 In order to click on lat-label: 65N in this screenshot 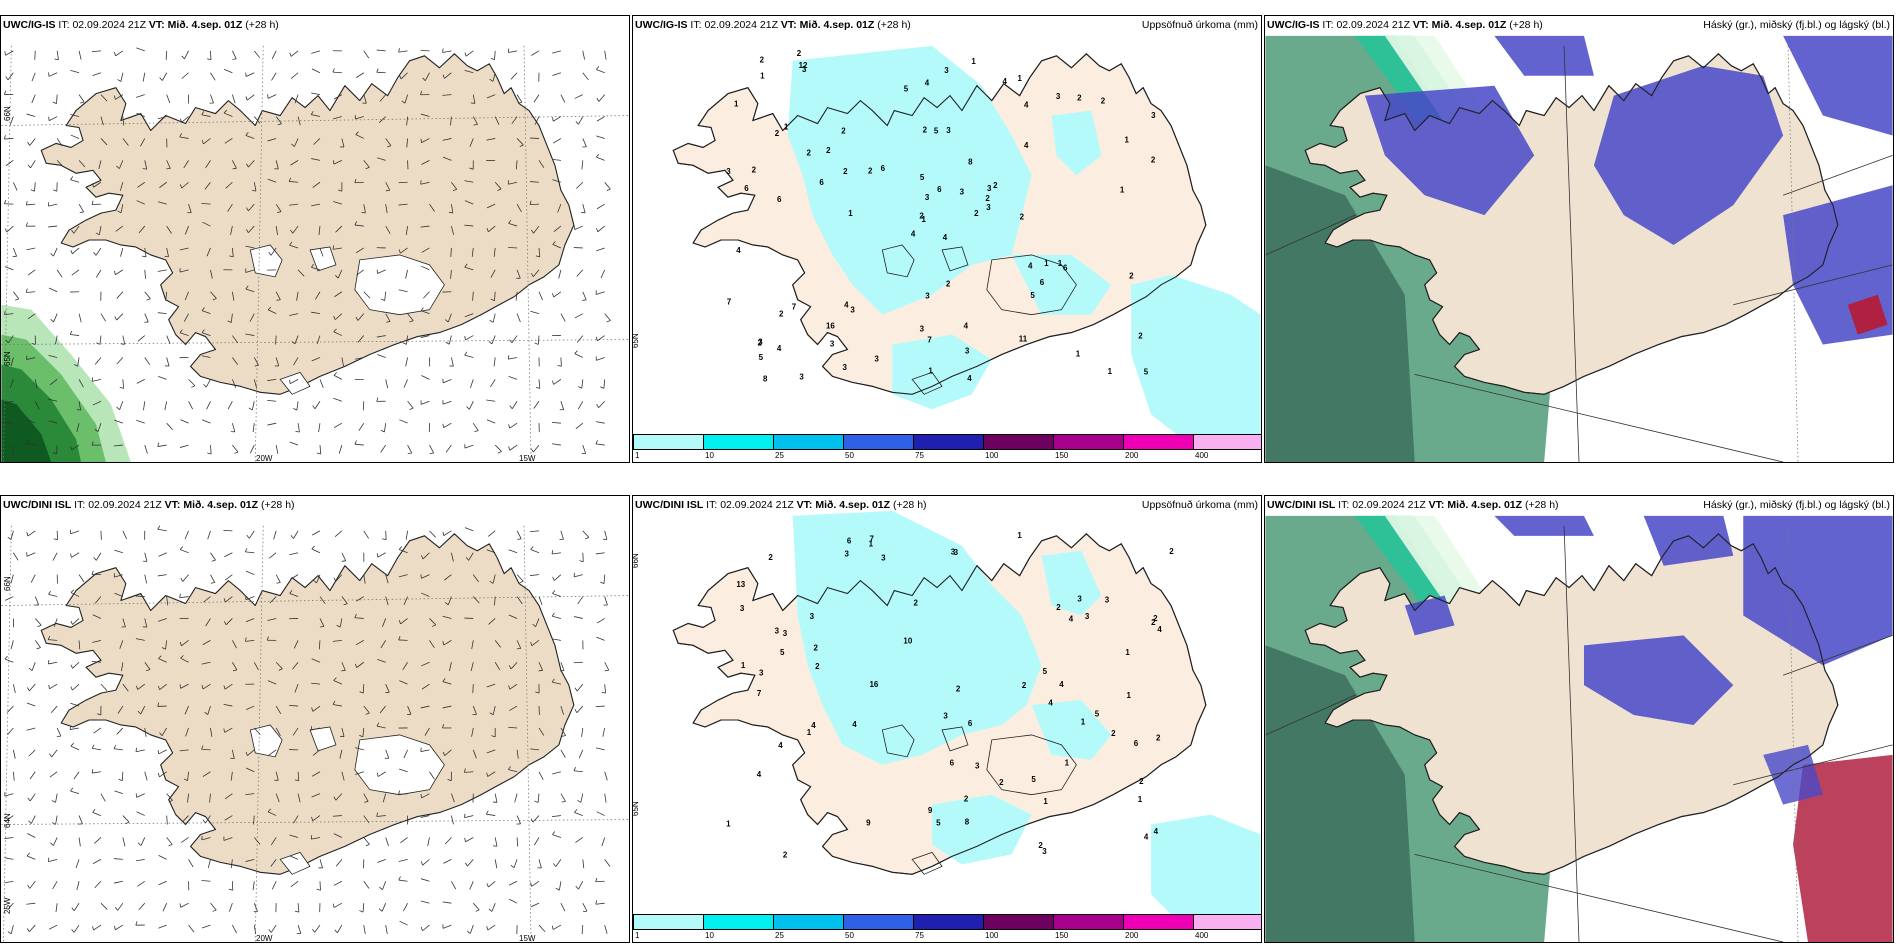, I will do `click(636, 340)`.